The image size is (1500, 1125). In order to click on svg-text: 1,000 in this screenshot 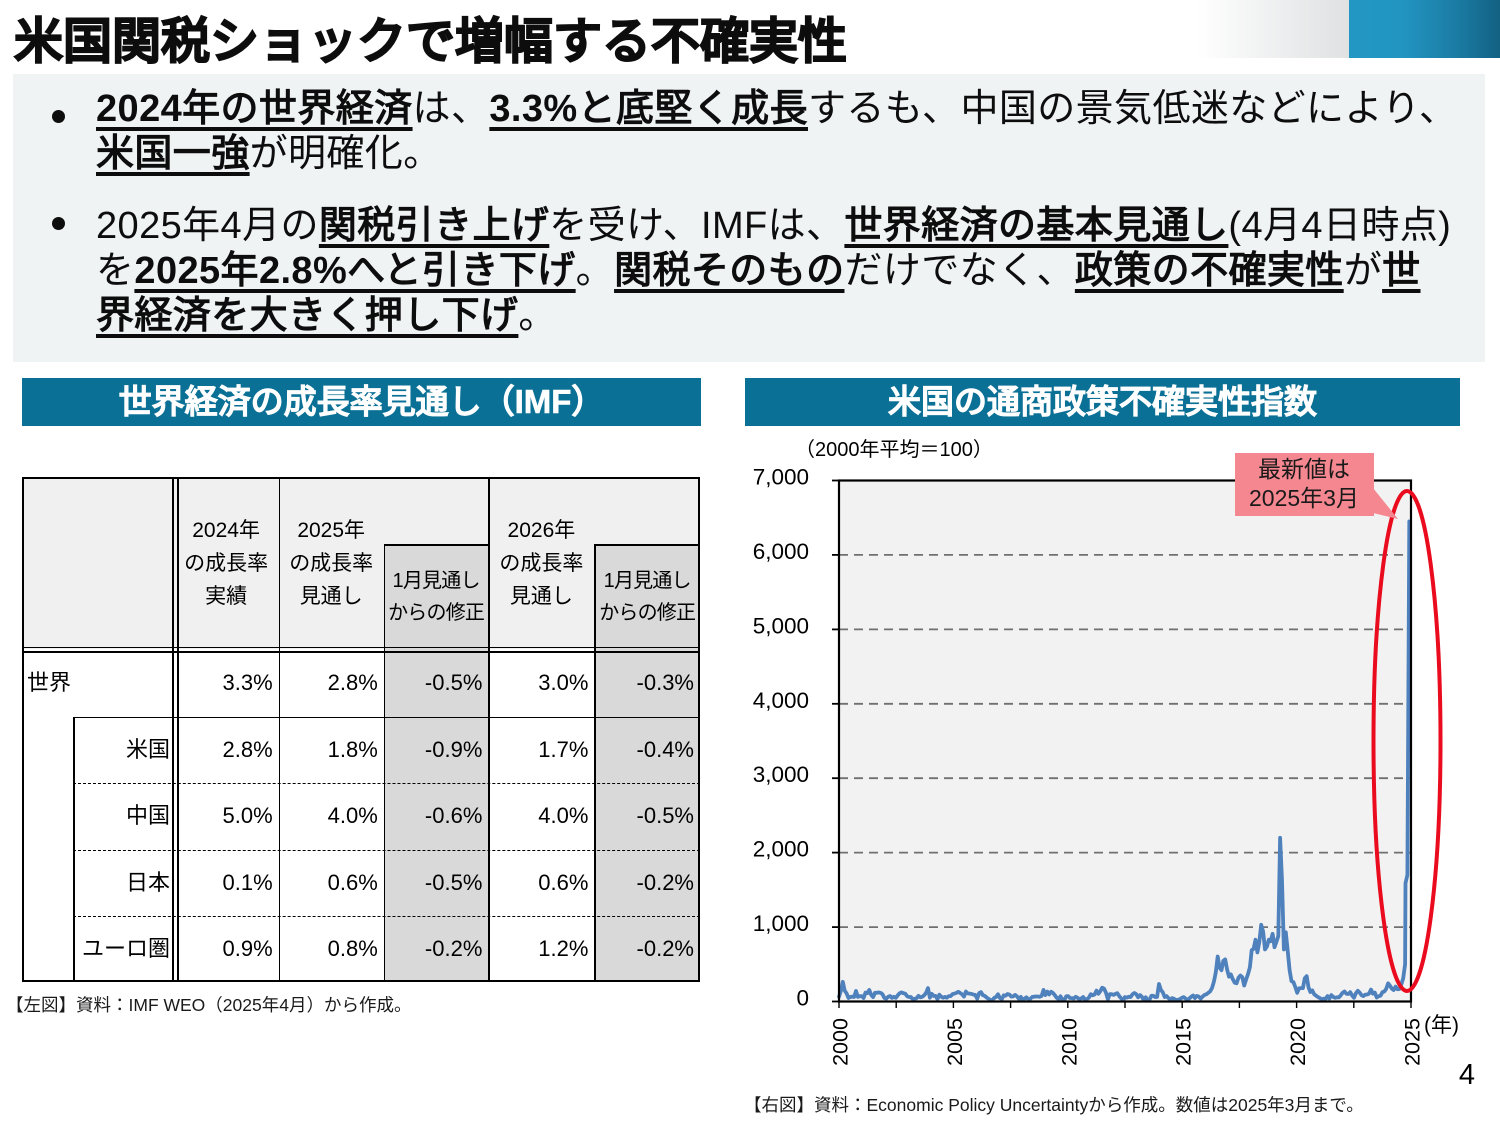, I will do `click(781, 923)`.